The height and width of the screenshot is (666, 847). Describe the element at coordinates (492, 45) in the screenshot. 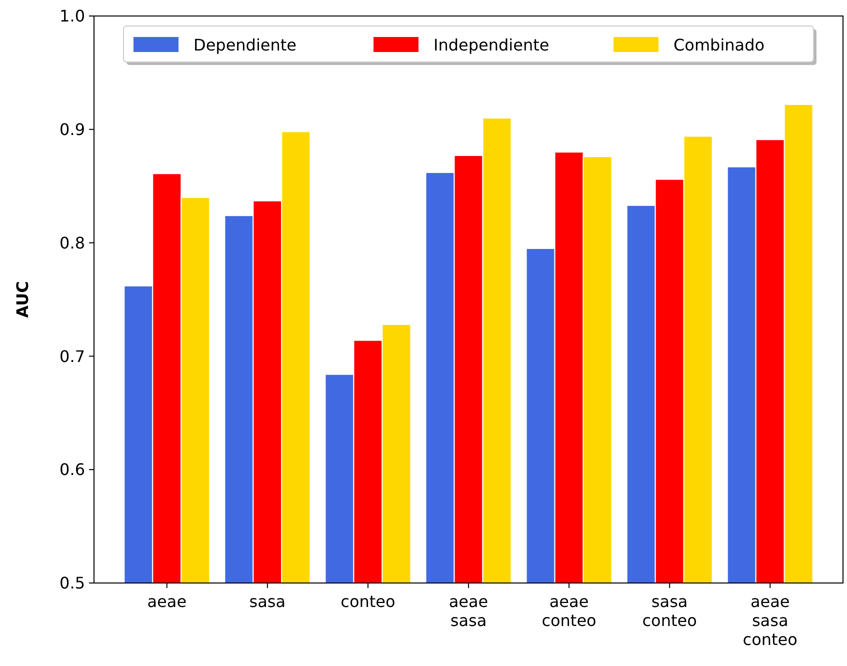

I see `legend-label: Independiente` at that location.